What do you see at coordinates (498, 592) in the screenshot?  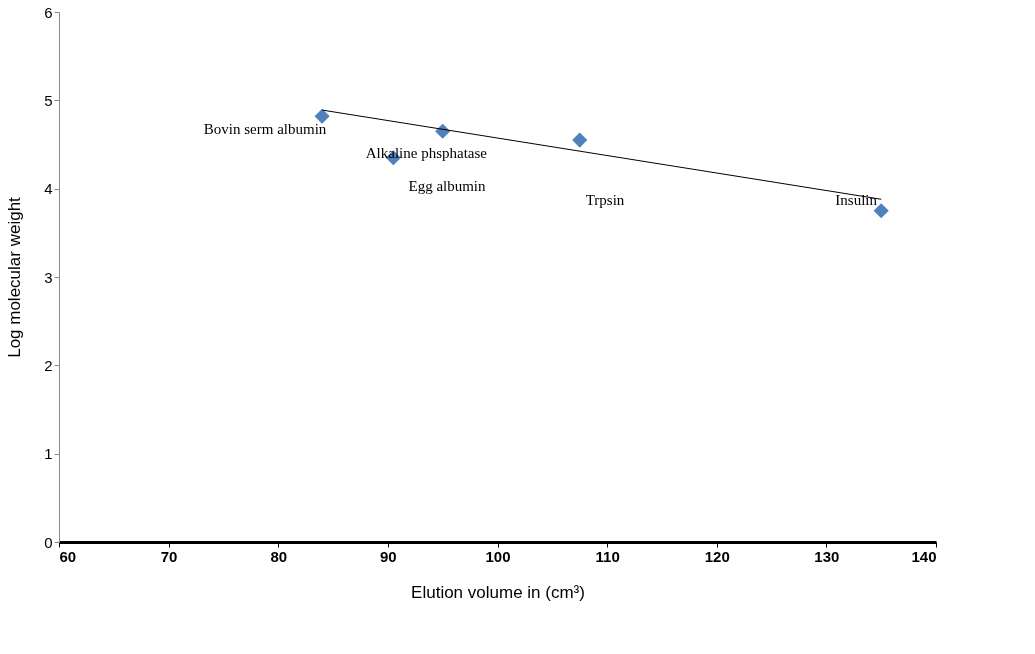 I see `x-axis-title: Elution volume in (cm³)` at bounding box center [498, 592].